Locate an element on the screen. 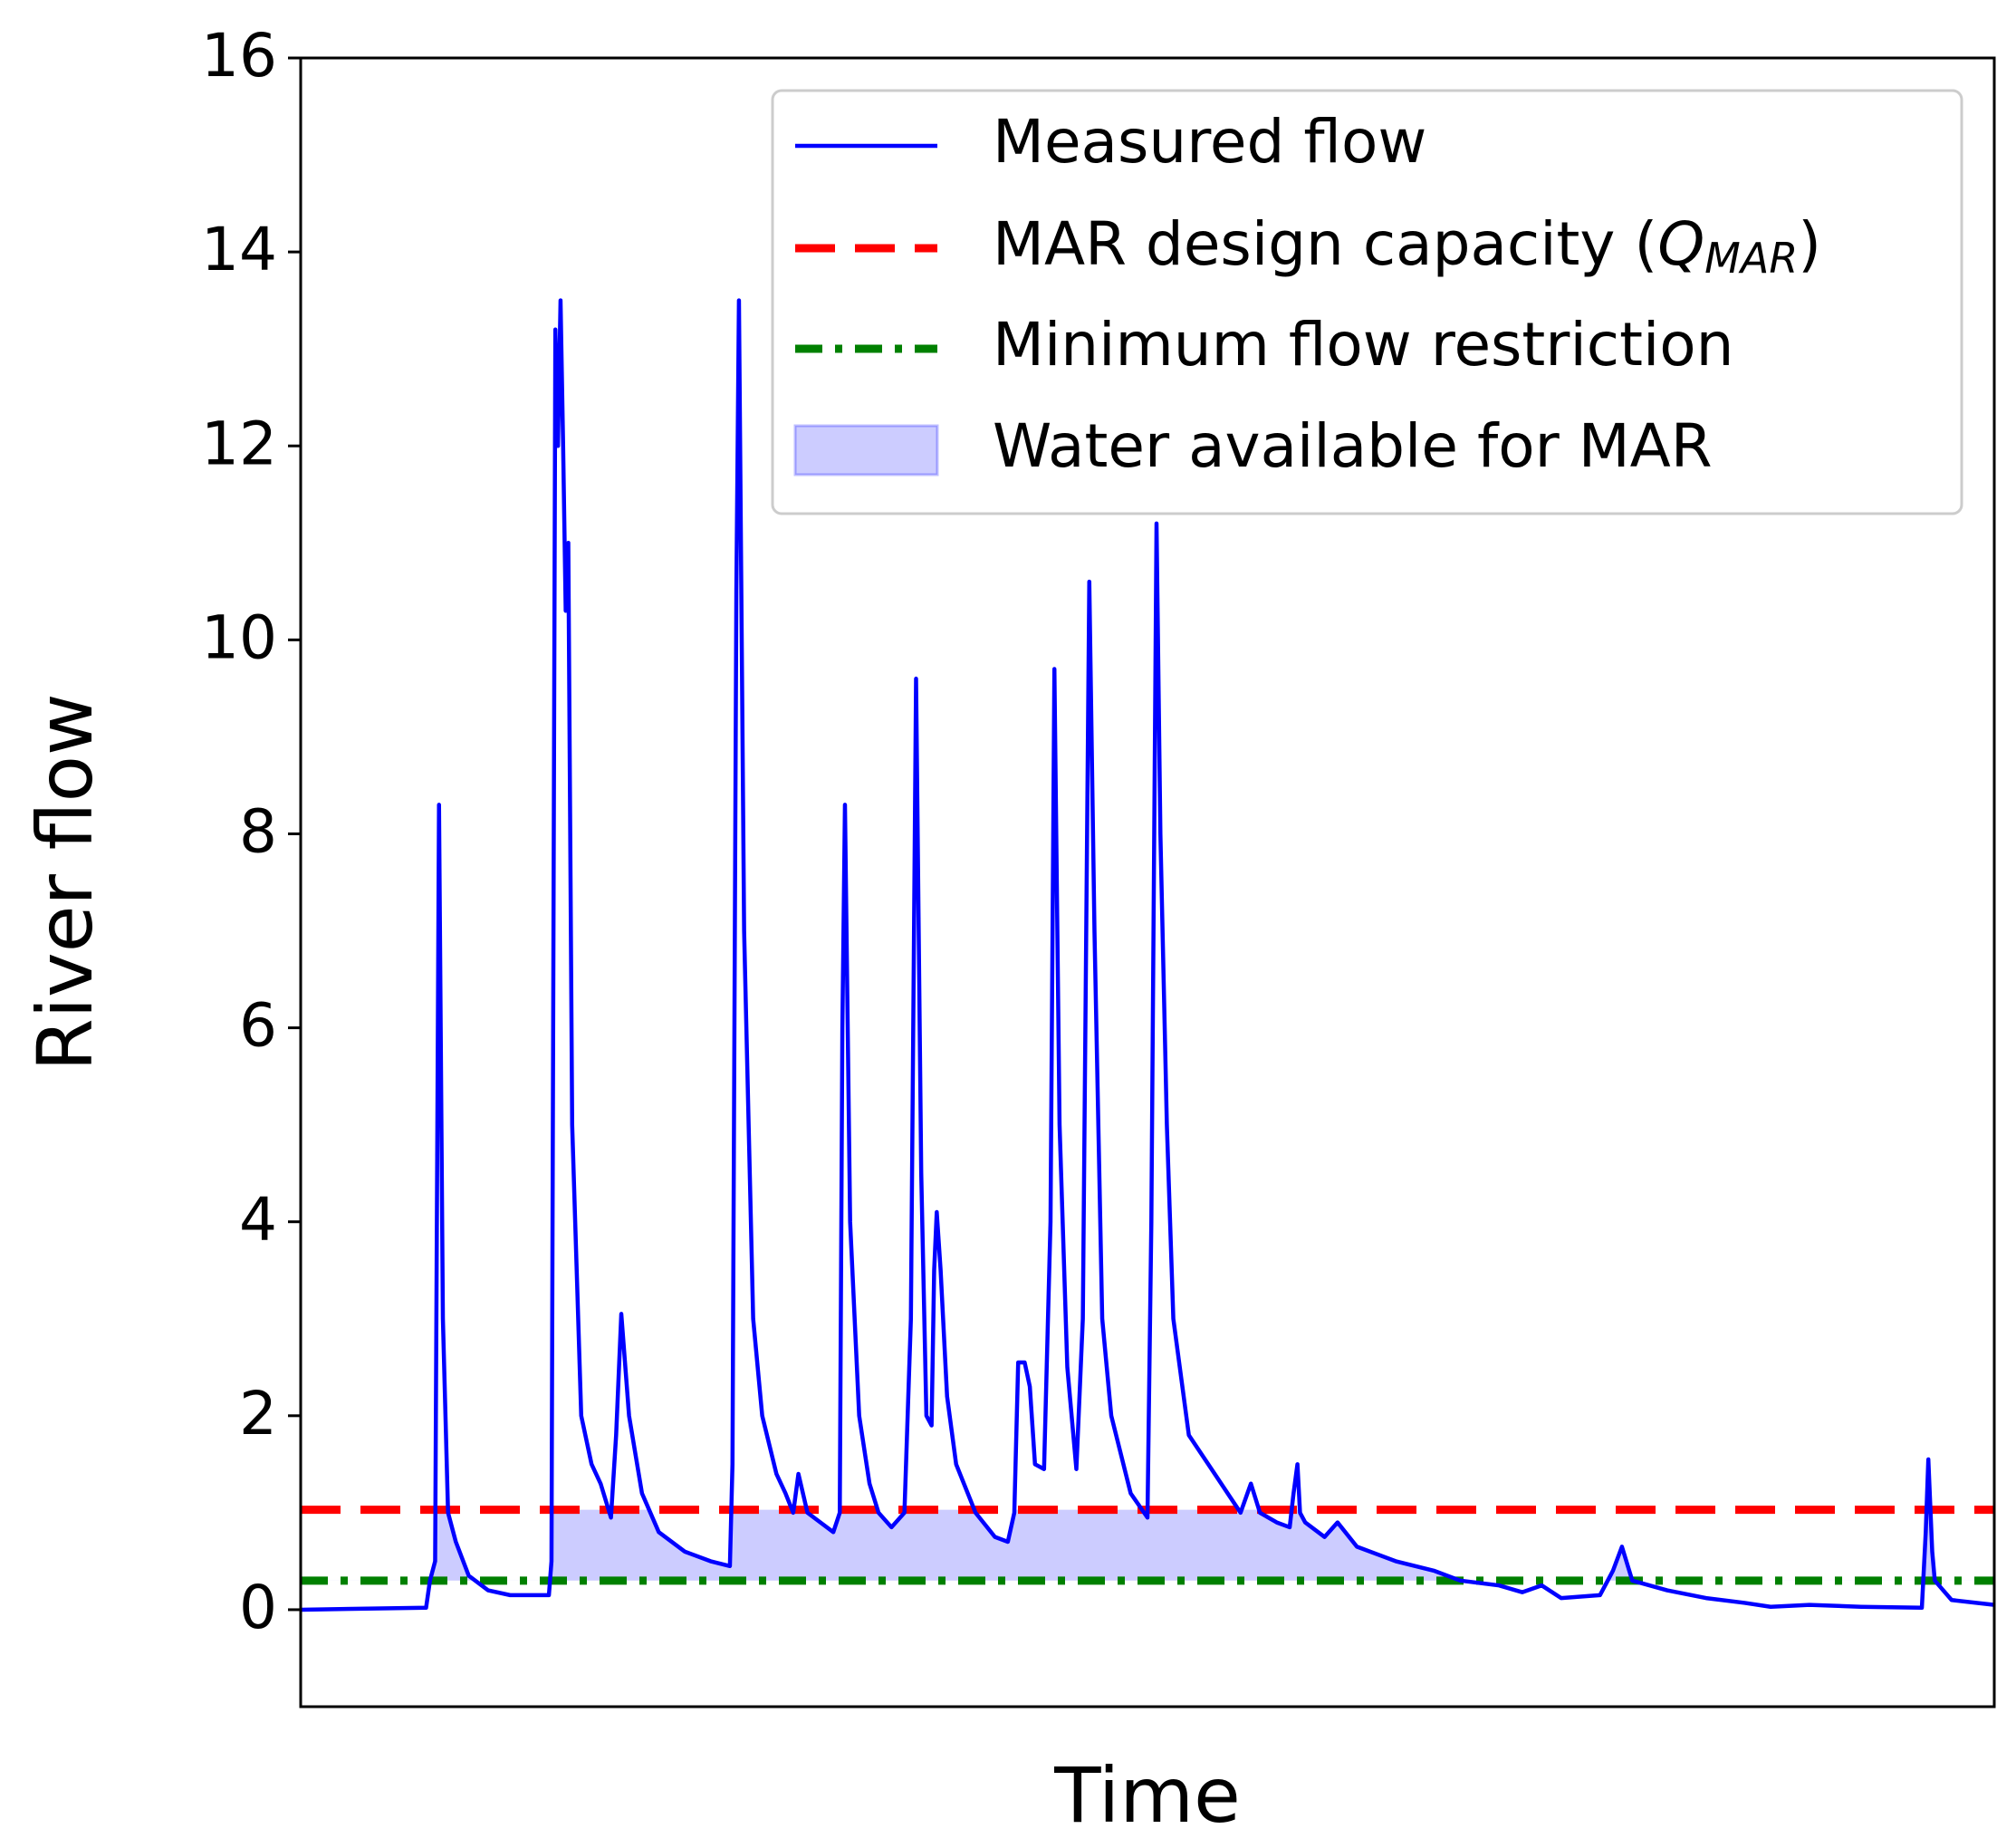  legend-label-part: Q is located at coordinates (1681, 244).